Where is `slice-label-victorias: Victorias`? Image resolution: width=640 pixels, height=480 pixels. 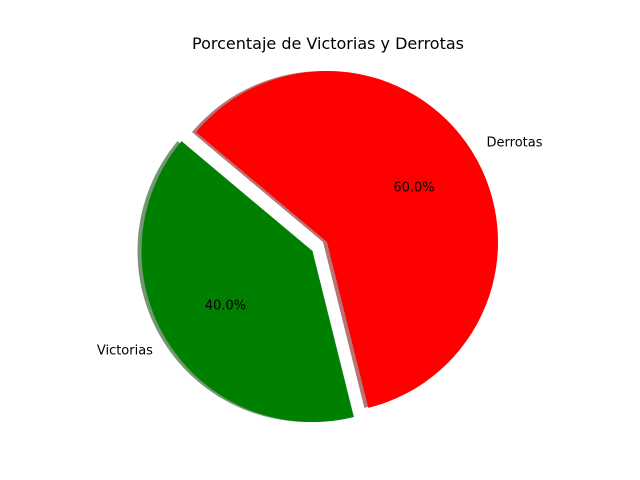
slice-label-victorias: Victorias is located at coordinates (125, 351).